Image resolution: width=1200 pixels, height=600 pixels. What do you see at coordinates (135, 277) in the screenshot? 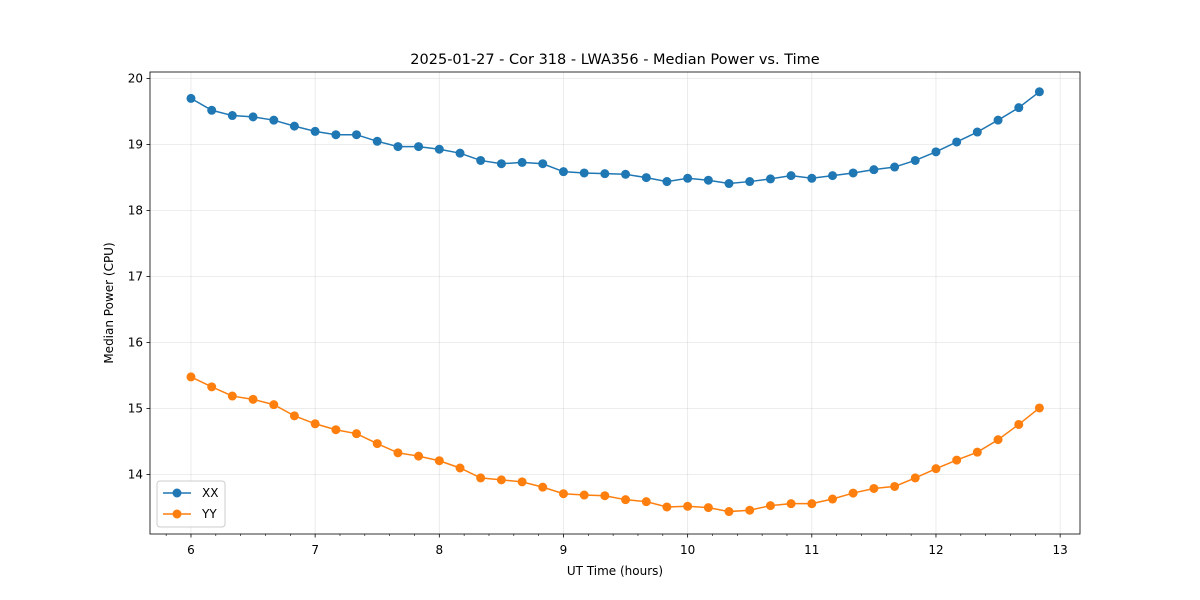
I see `y-tick-label: 17` at bounding box center [135, 277].